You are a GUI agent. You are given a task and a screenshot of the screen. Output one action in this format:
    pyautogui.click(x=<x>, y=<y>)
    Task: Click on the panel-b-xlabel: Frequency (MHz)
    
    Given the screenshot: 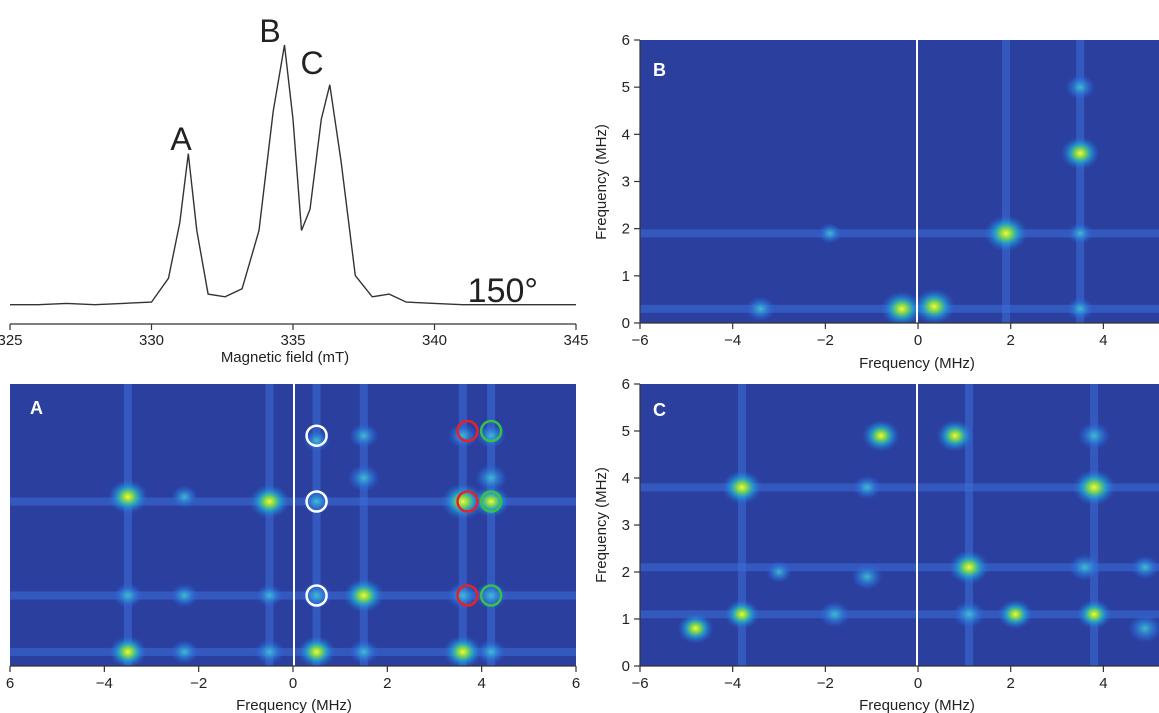 What is the action you would take?
    pyautogui.click(x=917, y=363)
    